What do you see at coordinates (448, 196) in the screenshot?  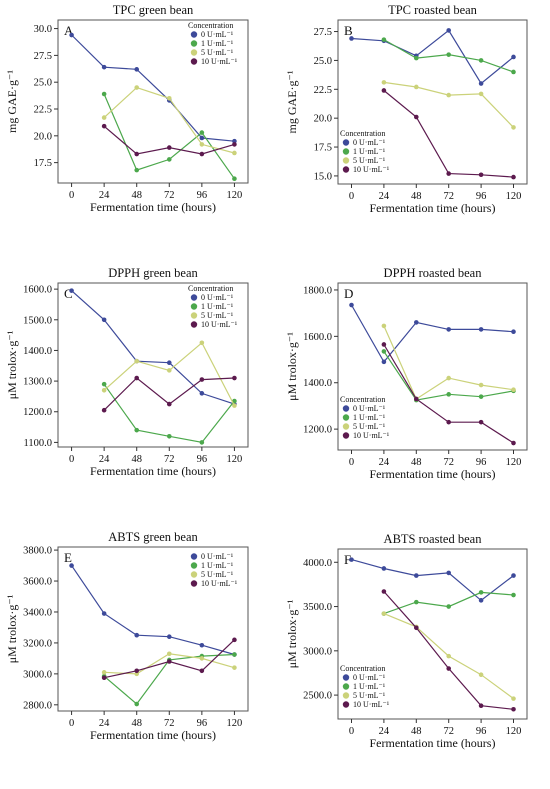 I see `x-tick-label: 72` at bounding box center [448, 196].